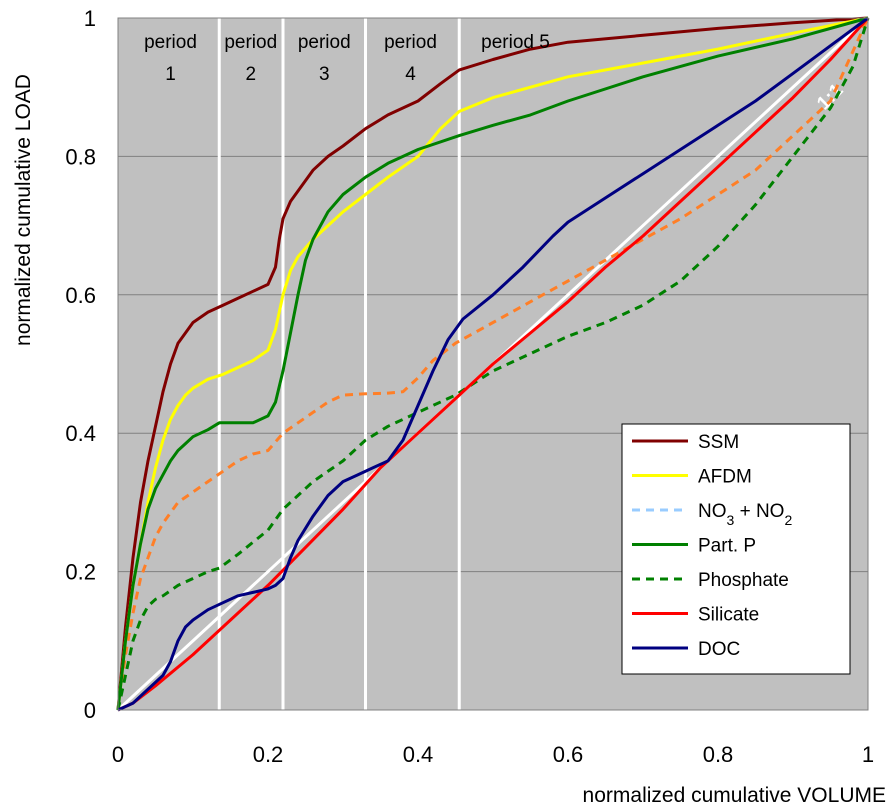 The width and height of the screenshot is (893, 812). What do you see at coordinates (80, 295) in the screenshot?
I see `y-tick-label-3: 0.6` at bounding box center [80, 295].